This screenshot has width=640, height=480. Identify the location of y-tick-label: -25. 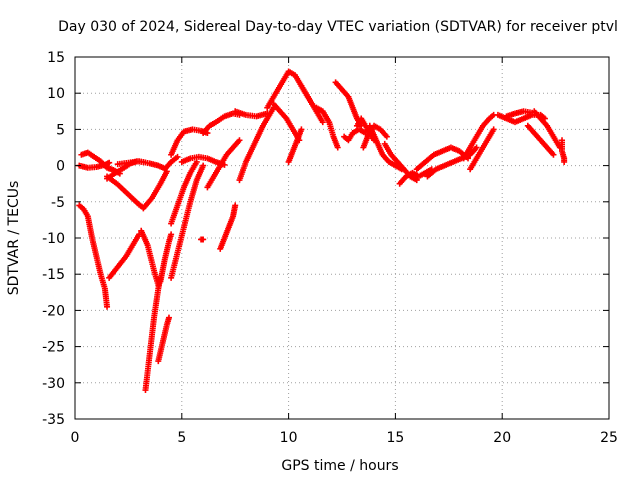
(53, 348).